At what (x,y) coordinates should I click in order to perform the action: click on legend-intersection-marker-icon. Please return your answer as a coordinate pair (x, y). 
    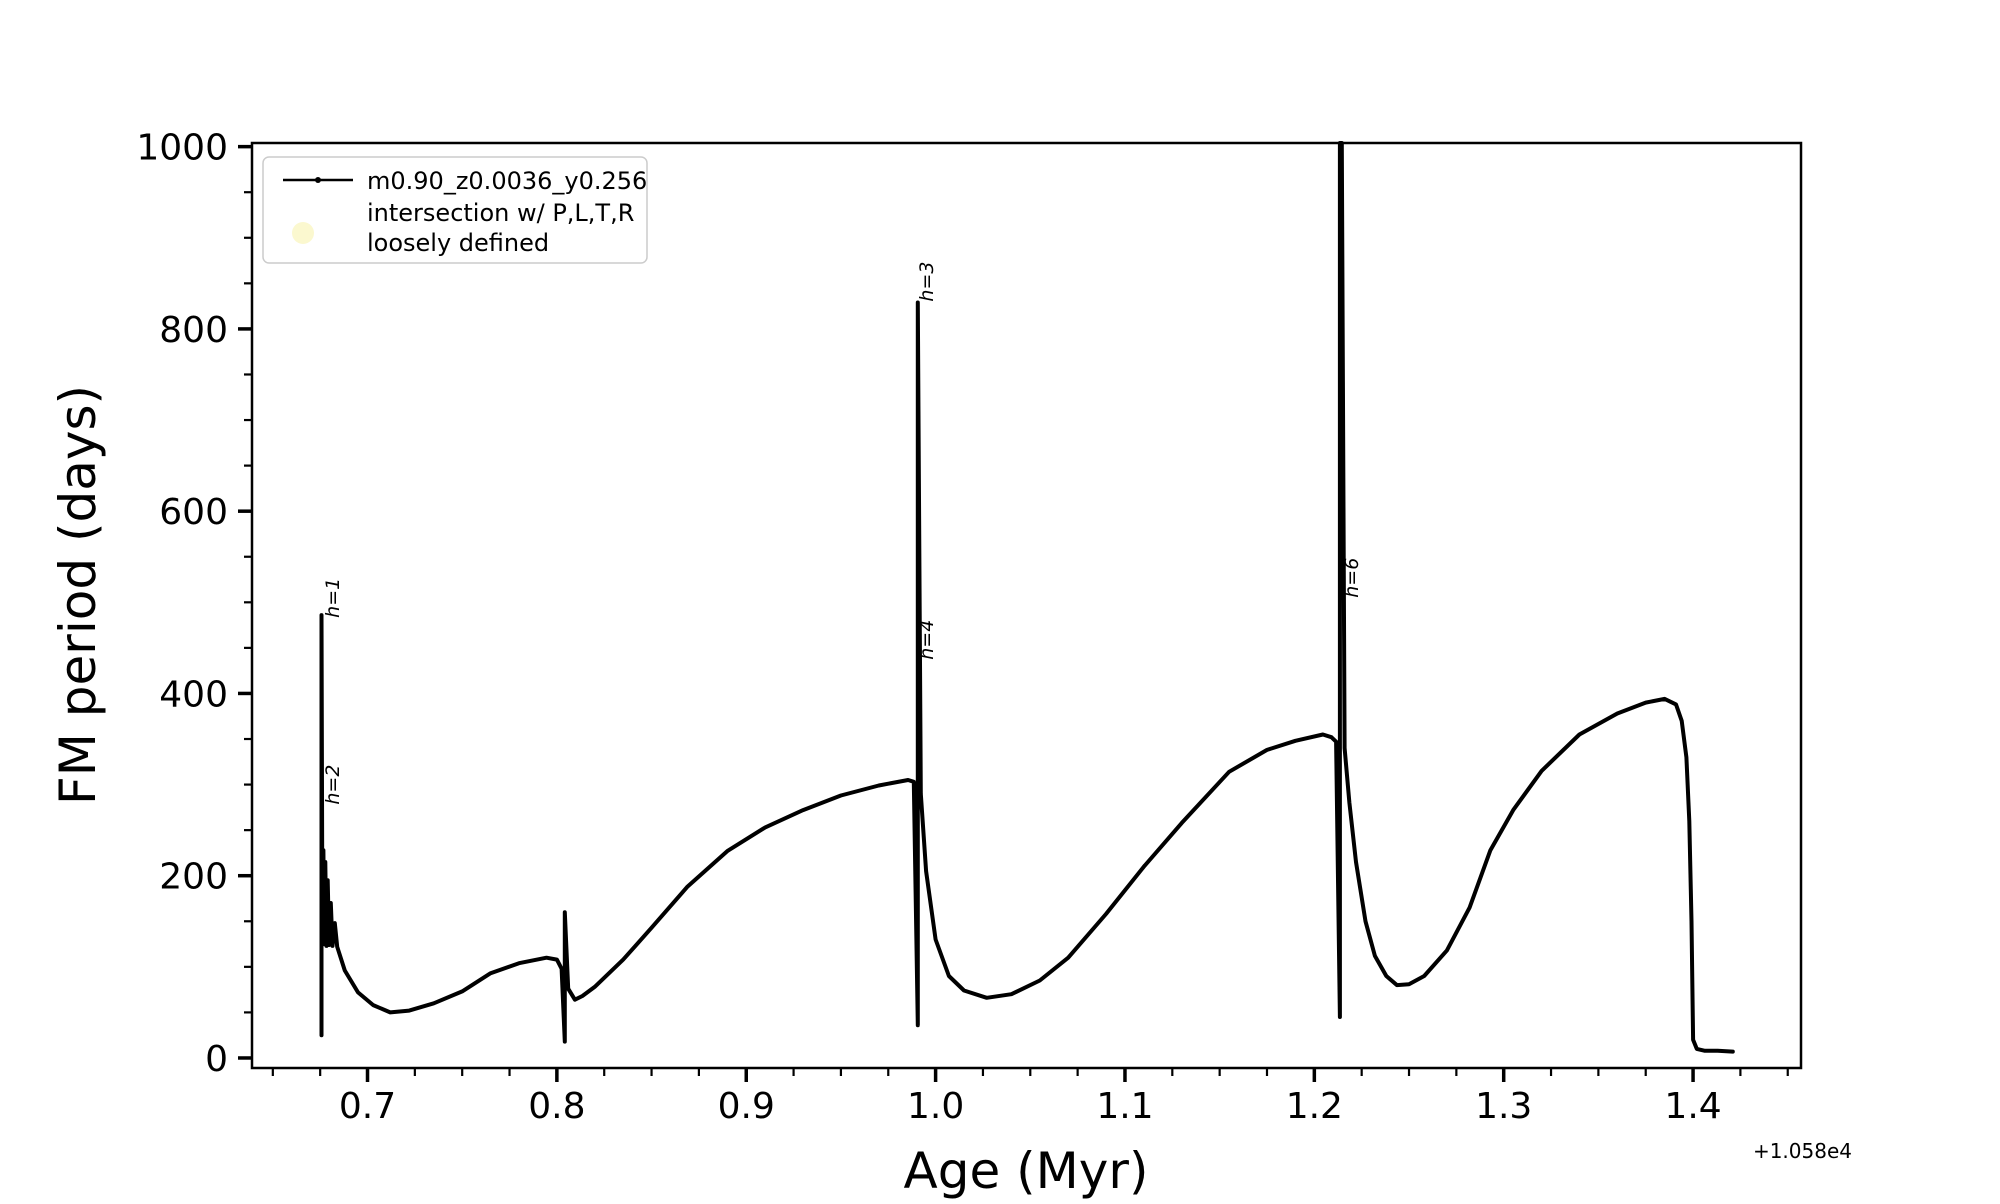
    Looking at the image, I should click on (303, 233).